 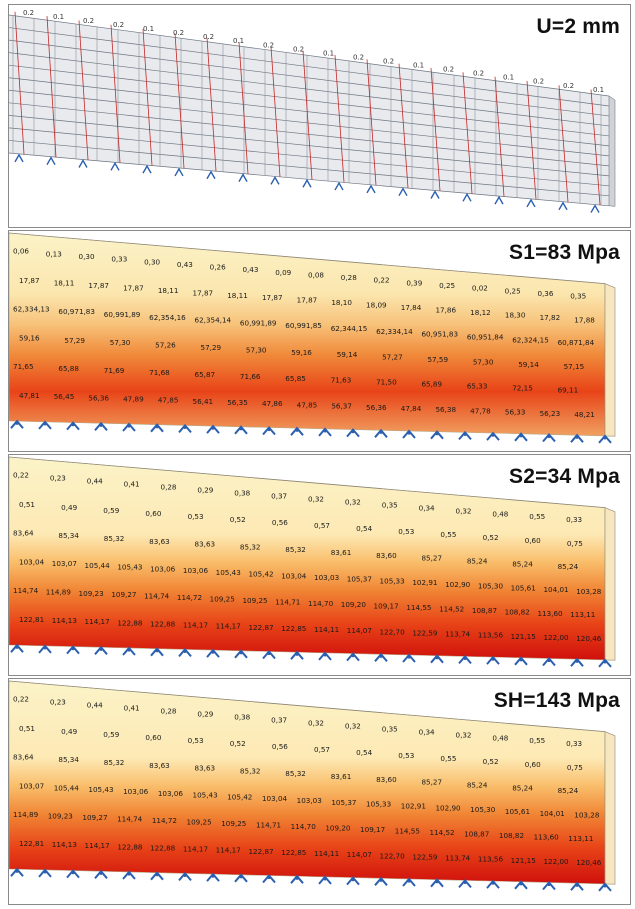 I want to click on stress-value-label: 0,26, so click(x=218, y=267).